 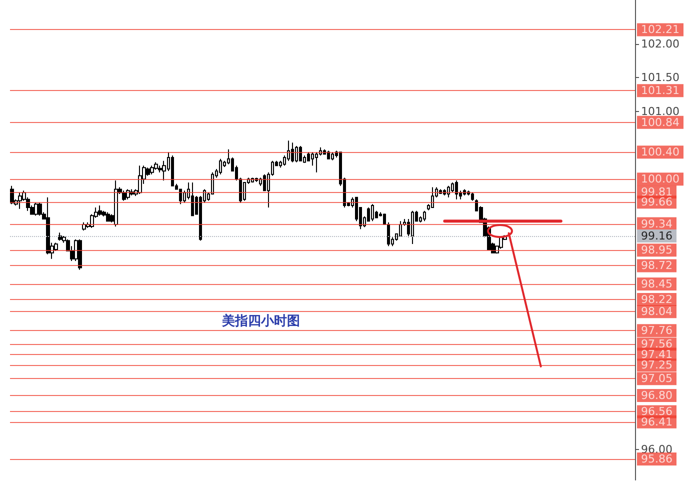 I want to click on ref-line-label: 97.05, so click(x=656, y=379).